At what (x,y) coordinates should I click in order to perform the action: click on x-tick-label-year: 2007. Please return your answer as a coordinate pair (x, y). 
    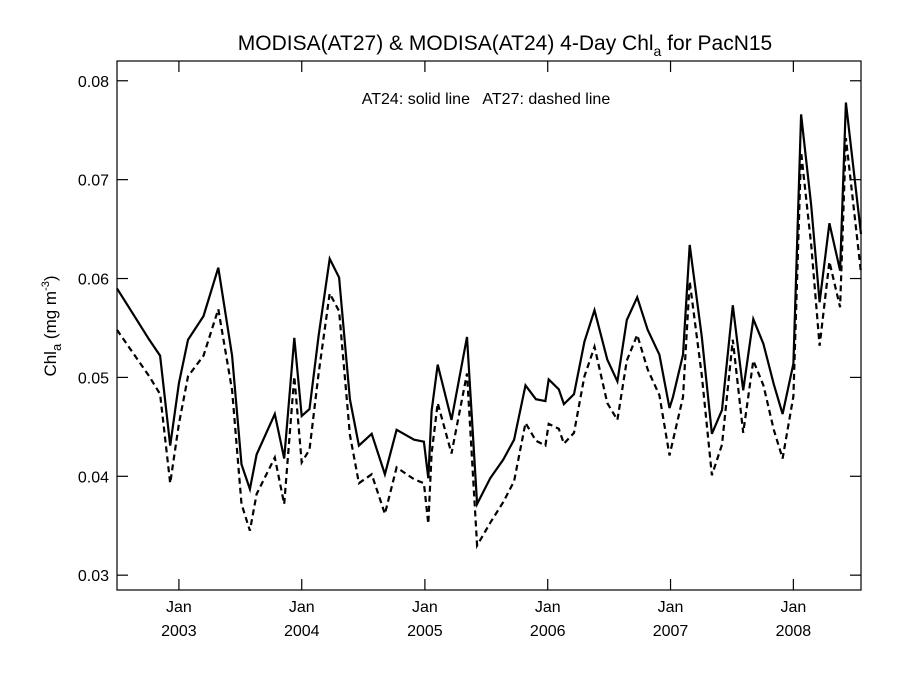
    Looking at the image, I should click on (671, 631).